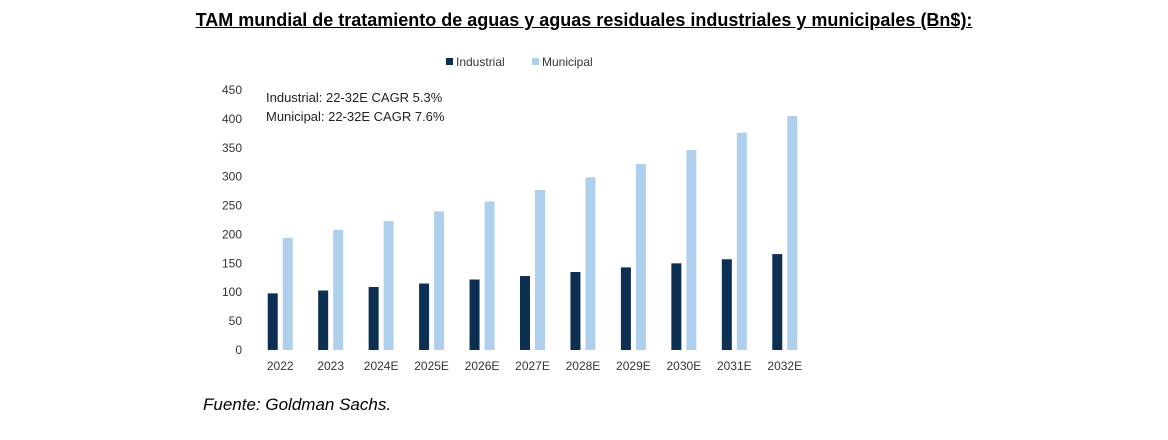  What do you see at coordinates (238, 350) in the screenshot?
I see `y-tick-label-0: 0` at bounding box center [238, 350].